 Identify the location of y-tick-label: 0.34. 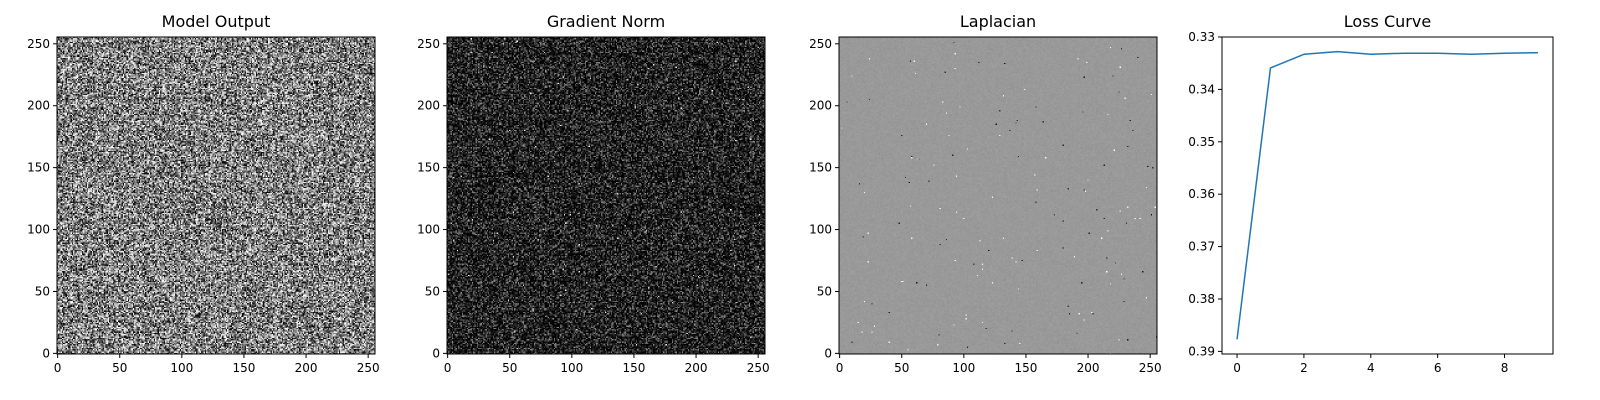
(1201, 89).